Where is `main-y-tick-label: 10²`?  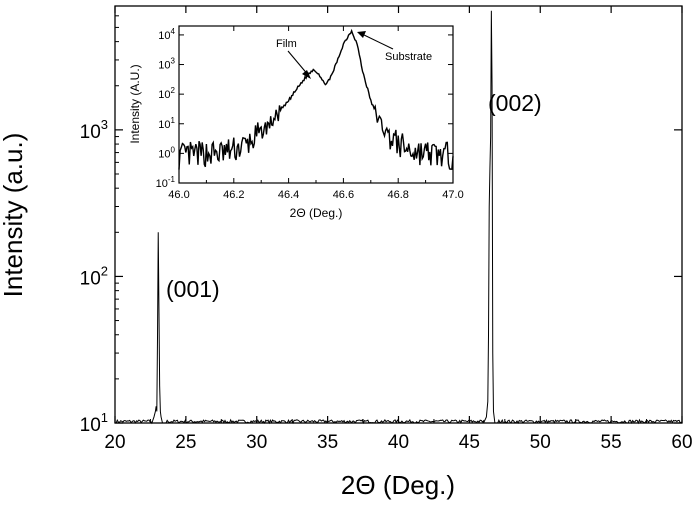
main-y-tick-label: 10² is located at coordinates (94, 276).